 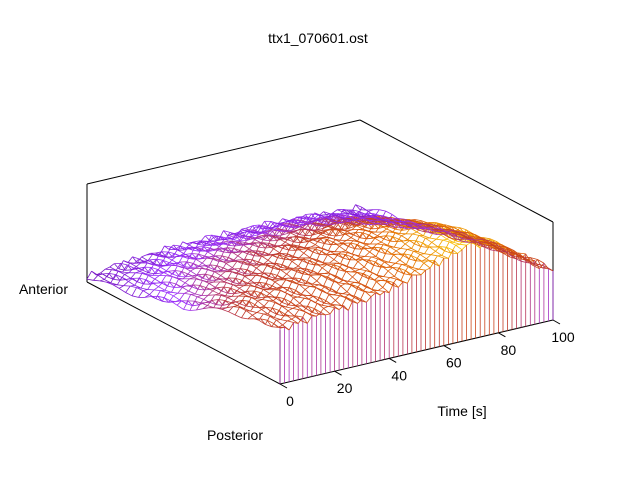 What do you see at coordinates (392, 360) in the screenshot?
I see `x-tick-mark` at bounding box center [392, 360].